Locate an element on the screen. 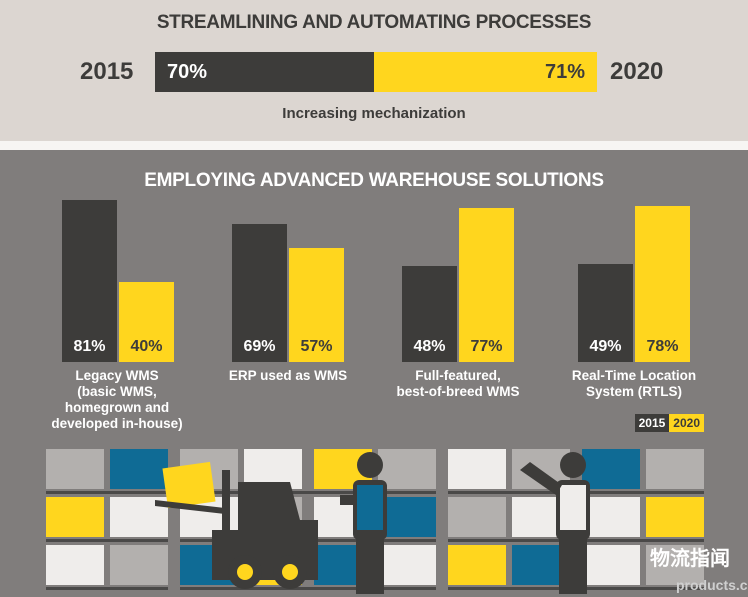 This screenshot has height=597, width=748. legend-2020: 2020 is located at coordinates (686, 423).